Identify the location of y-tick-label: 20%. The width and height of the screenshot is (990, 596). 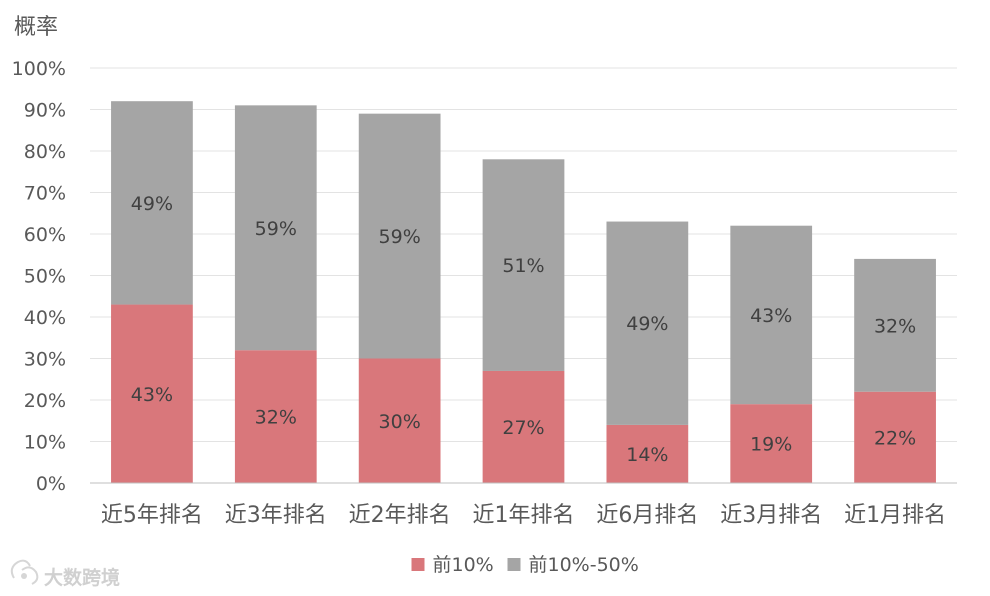
(45, 401).